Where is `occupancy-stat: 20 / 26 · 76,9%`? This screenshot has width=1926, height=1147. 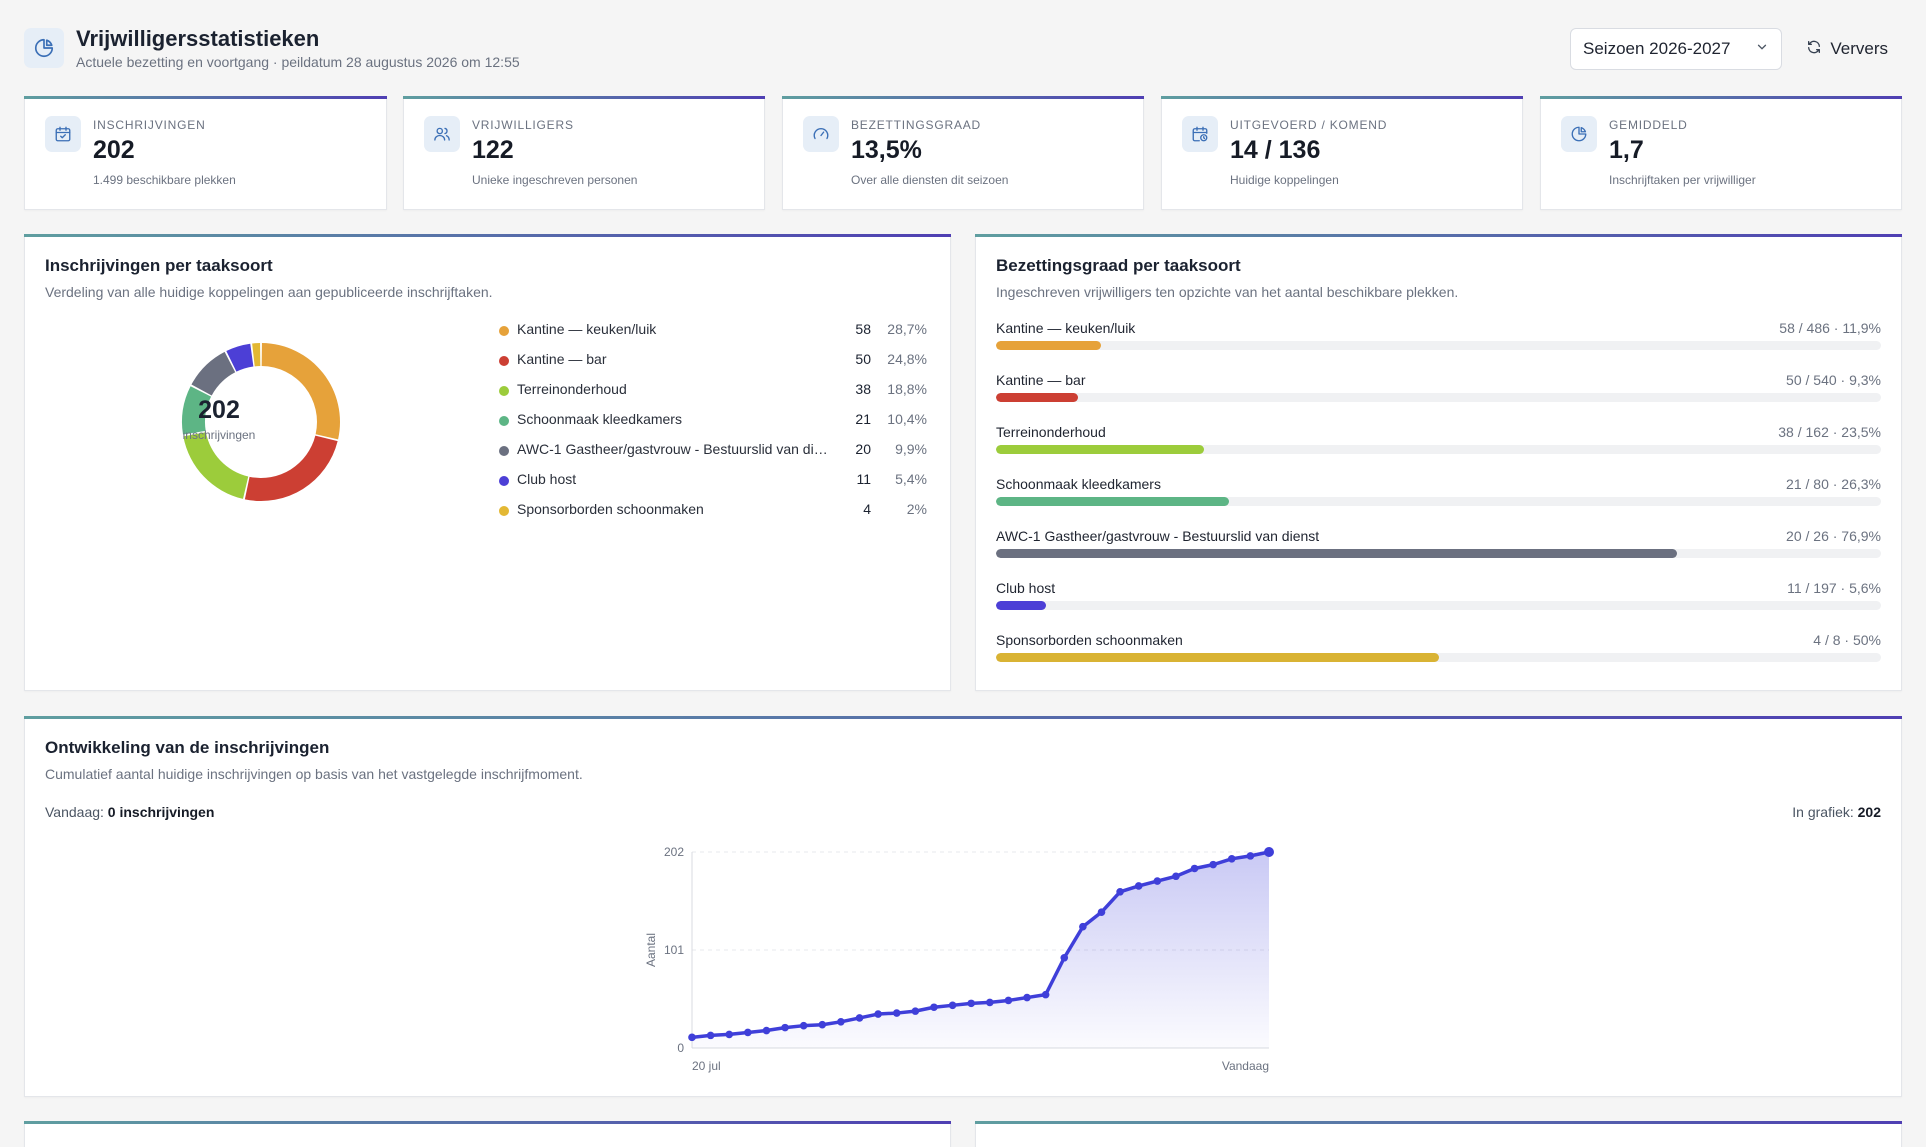 occupancy-stat: 20 / 26 · 76,9% is located at coordinates (1833, 536).